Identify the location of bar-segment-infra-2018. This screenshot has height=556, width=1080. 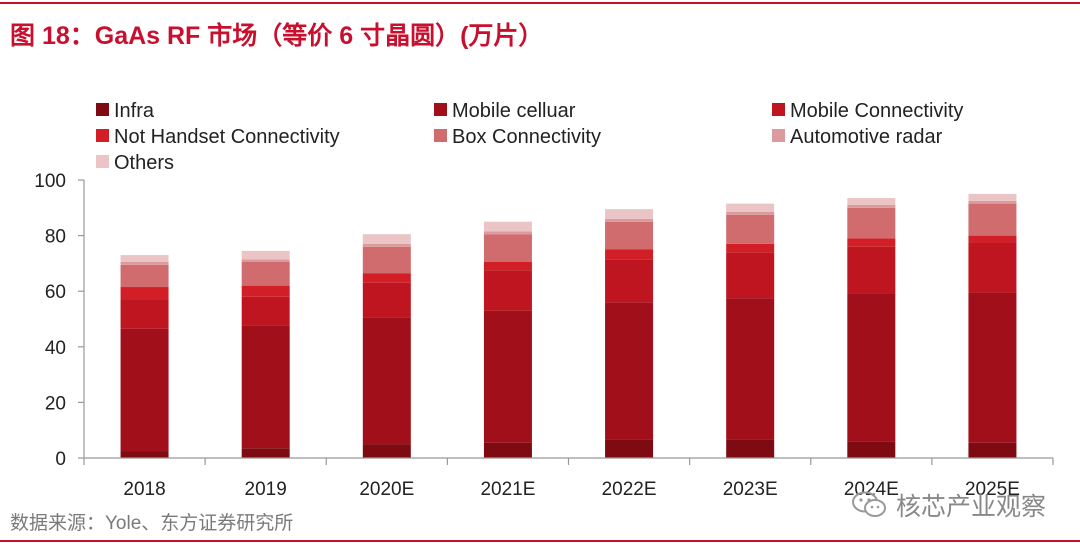
(144, 454).